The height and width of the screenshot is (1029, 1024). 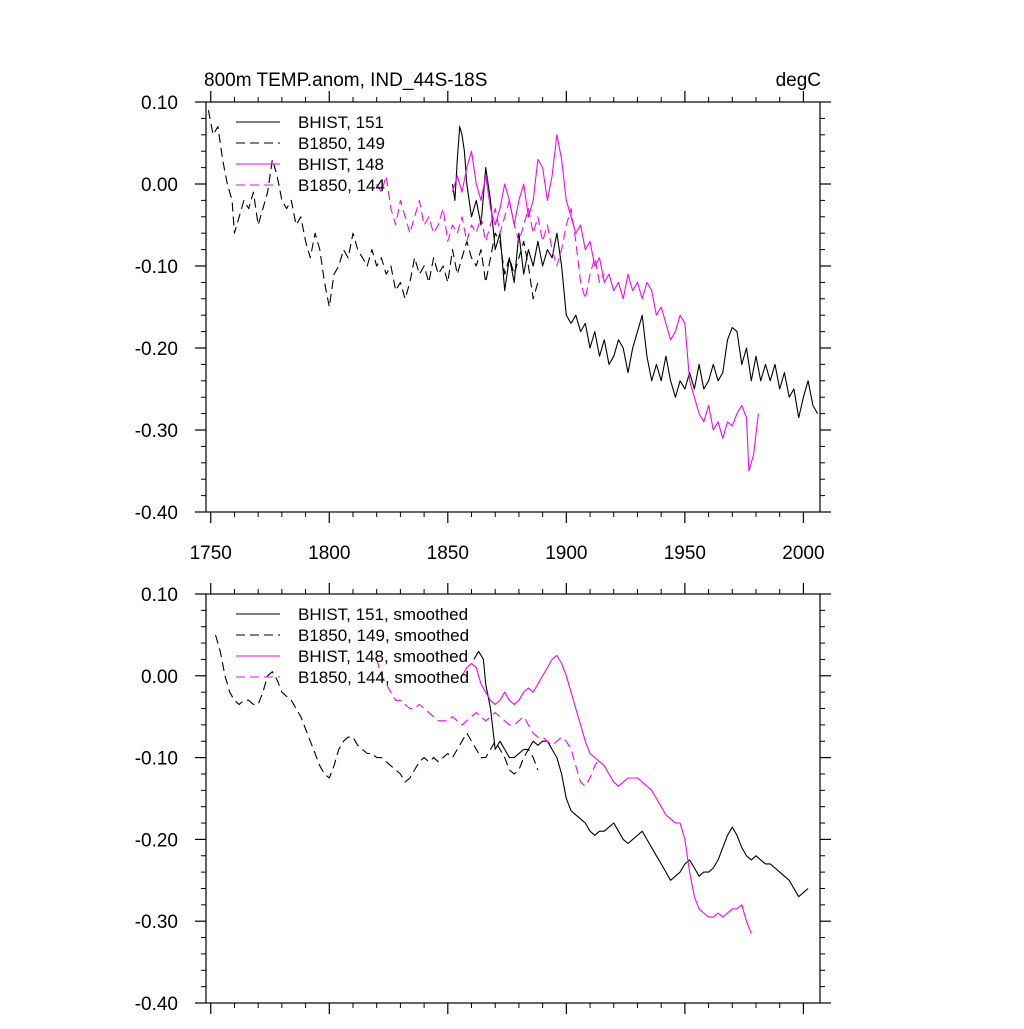 What do you see at coordinates (566, 553) in the screenshot?
I see `x-tick-label: 1900` at bounding box center [566, 553].